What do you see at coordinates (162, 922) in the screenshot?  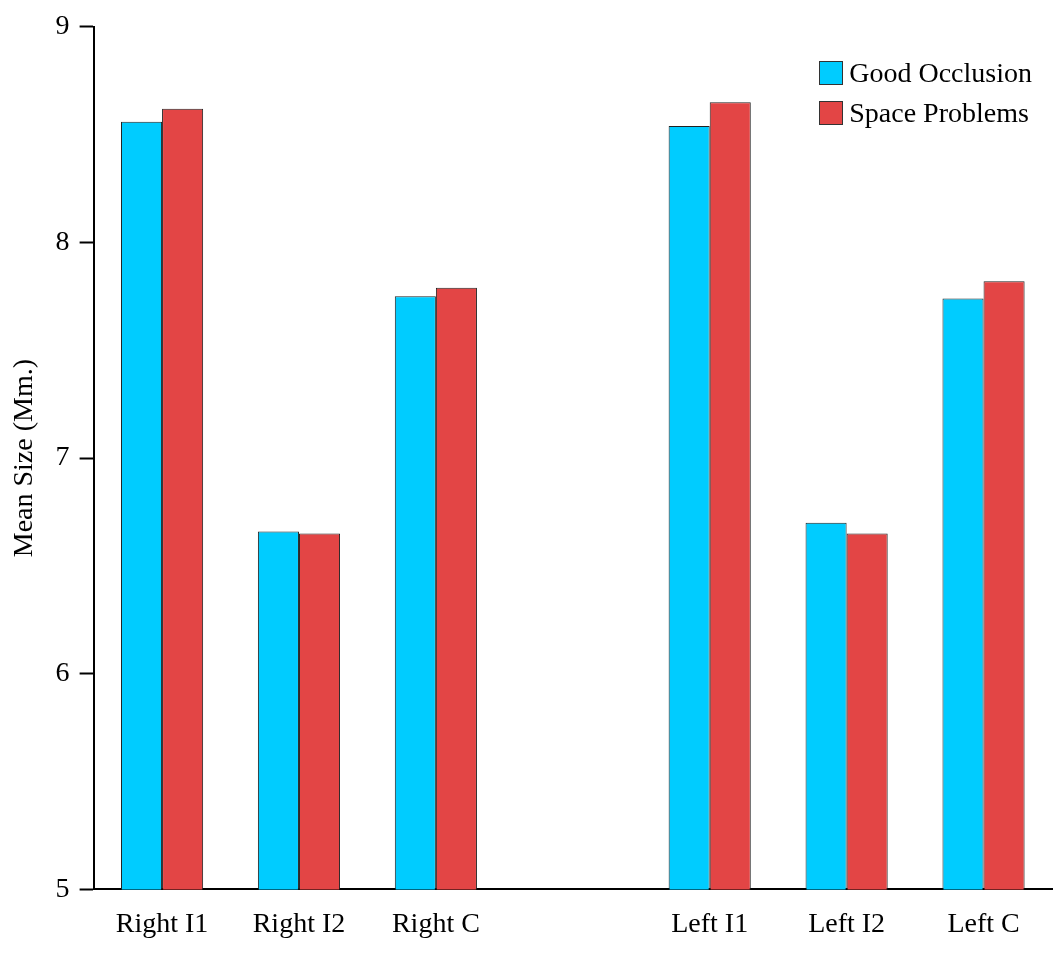 I see `x-tick-label: Right I1` at bounding box center [162, 922].